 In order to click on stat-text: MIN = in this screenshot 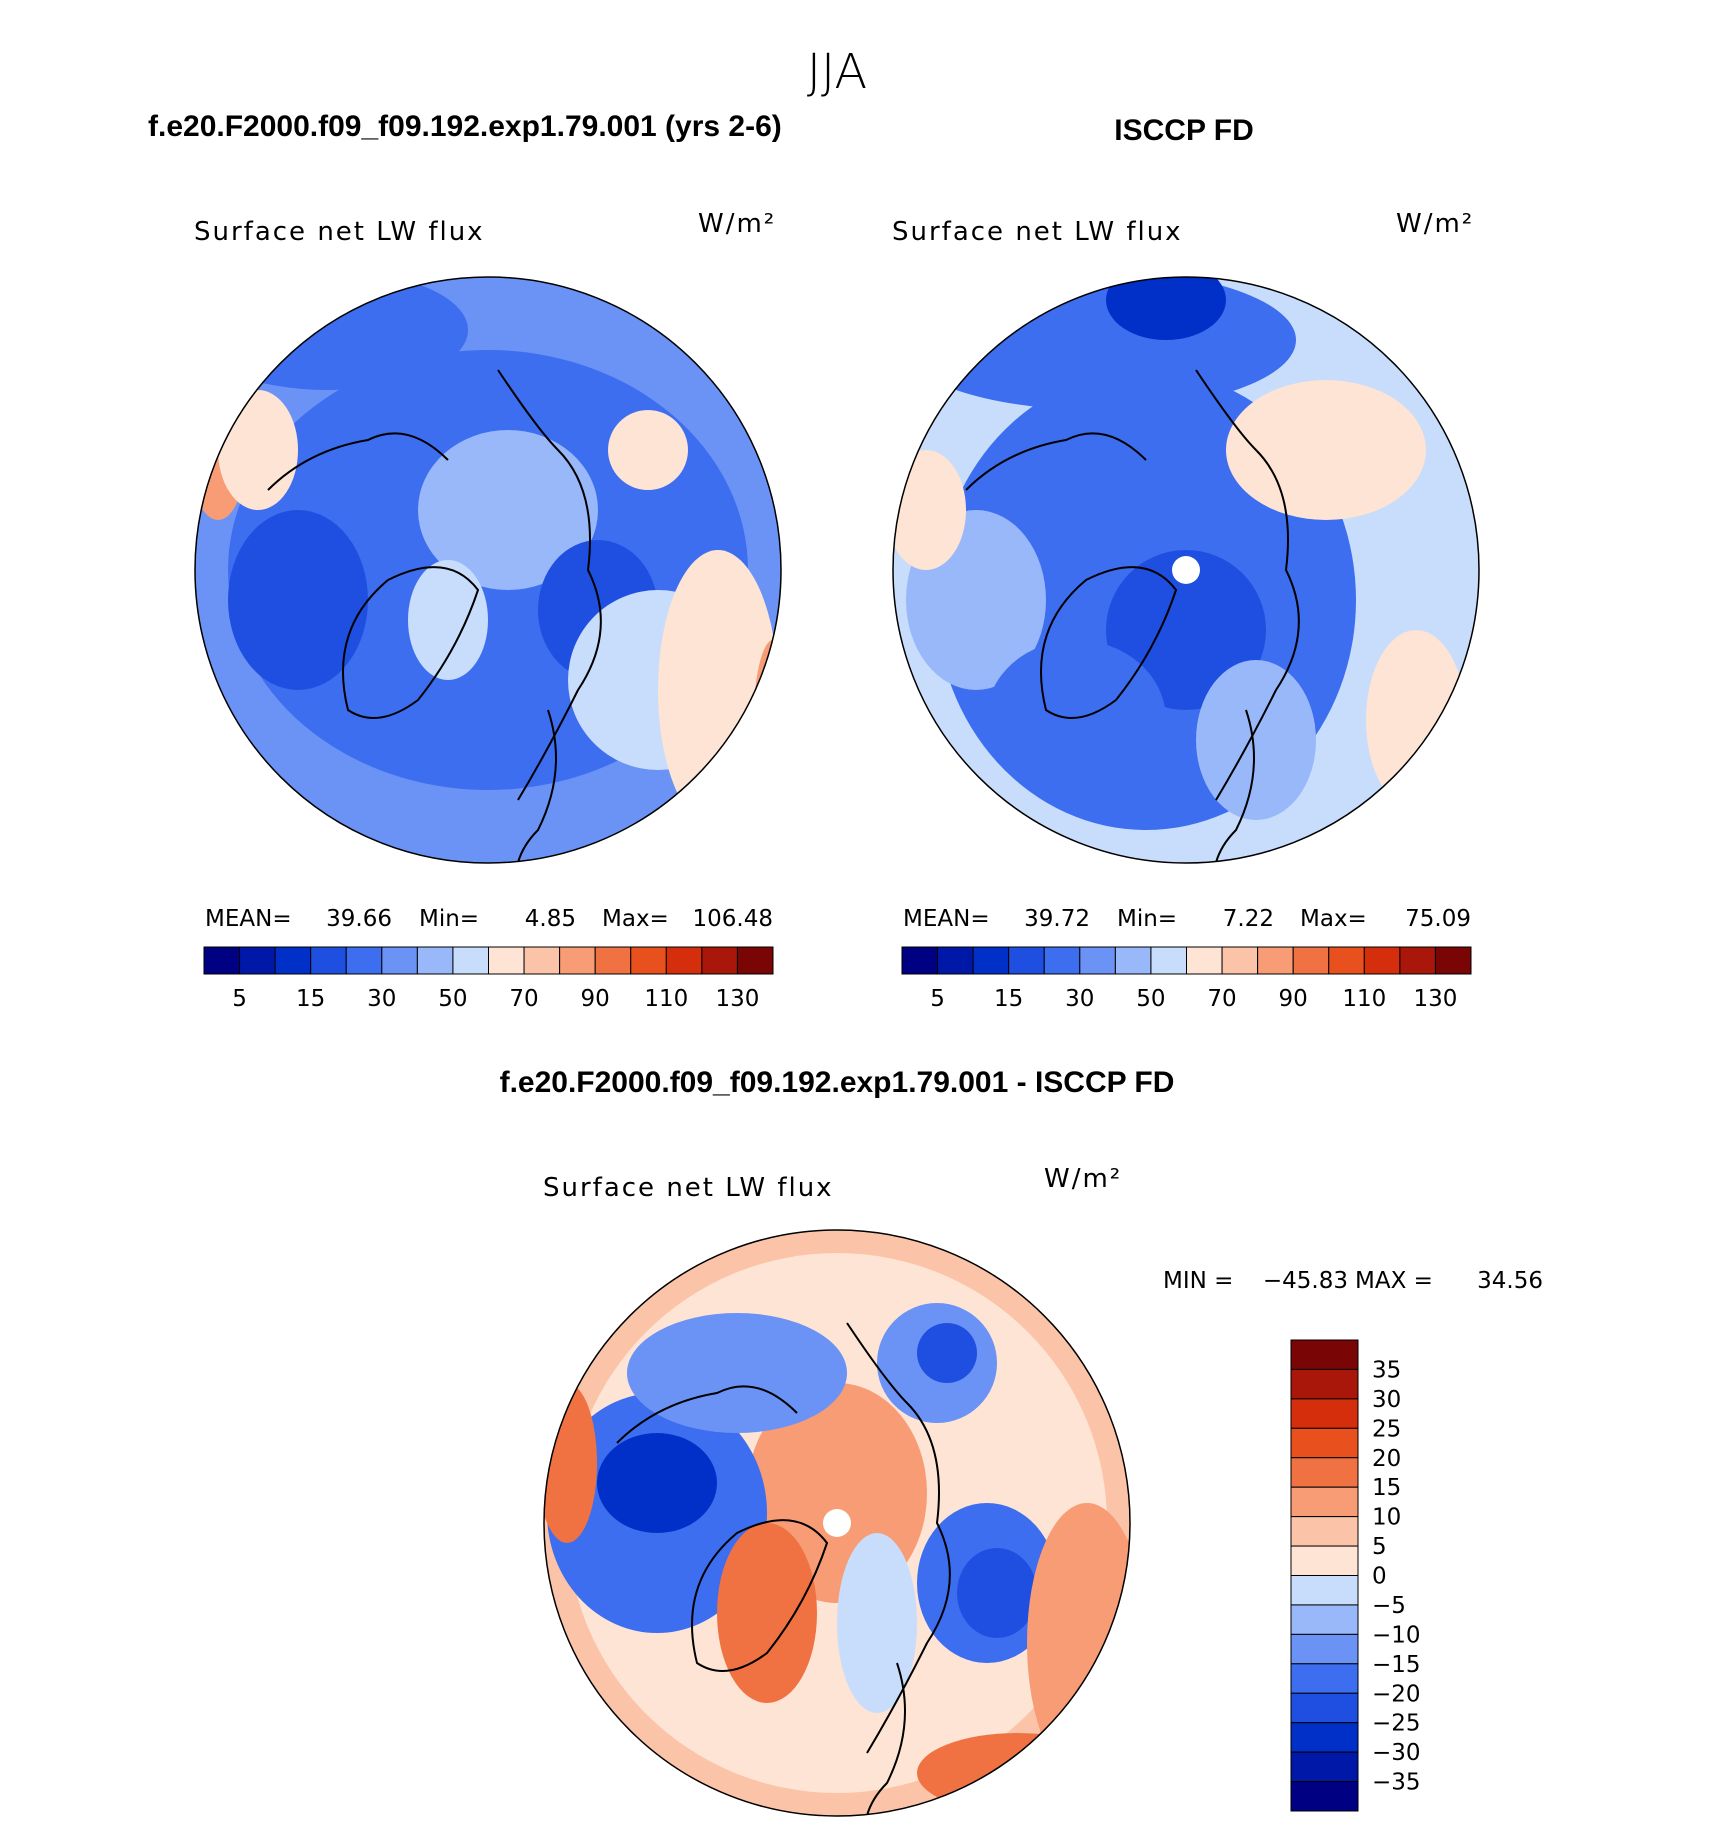, I will do `click(1198, 1281)`.